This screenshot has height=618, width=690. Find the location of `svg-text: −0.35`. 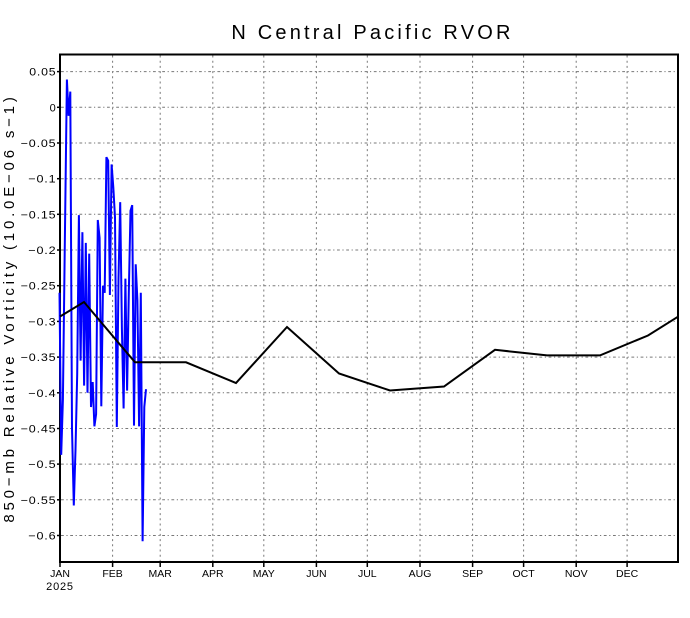

svg-text: −0.35 is located at coordinates (39, 358).